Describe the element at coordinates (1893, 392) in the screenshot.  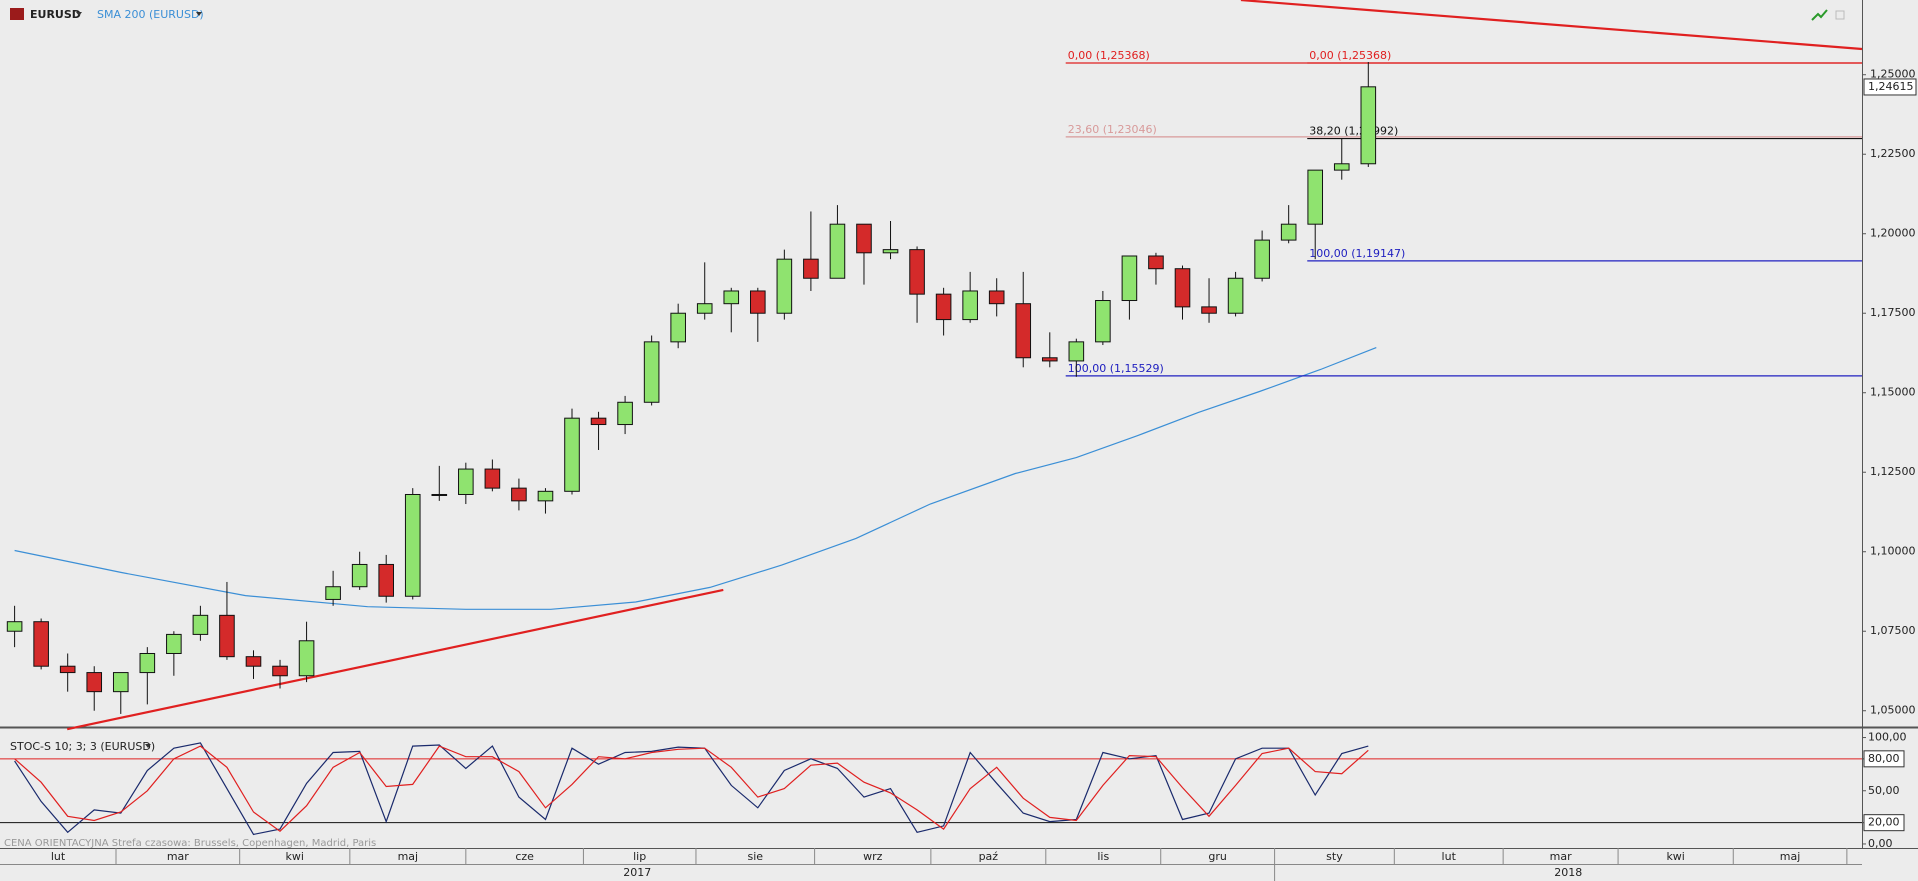
I see `y-tick-label: 1,15000` at that location.